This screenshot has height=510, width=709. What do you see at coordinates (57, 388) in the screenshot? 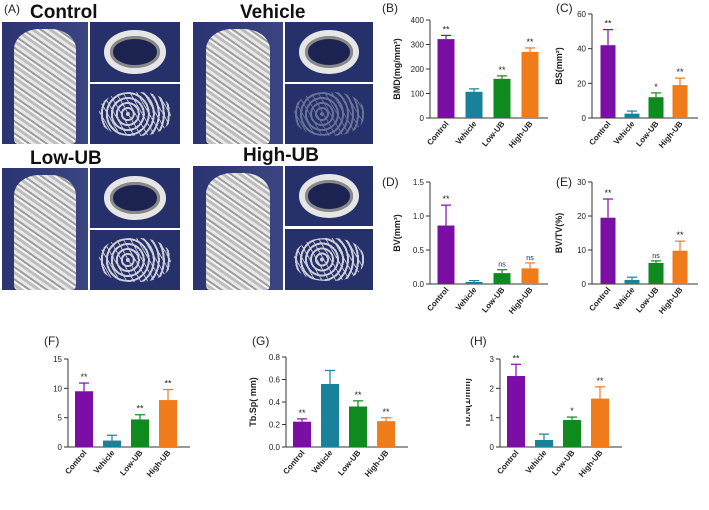
I see `y-tick-label: 10` at bounding box center [57, 388].